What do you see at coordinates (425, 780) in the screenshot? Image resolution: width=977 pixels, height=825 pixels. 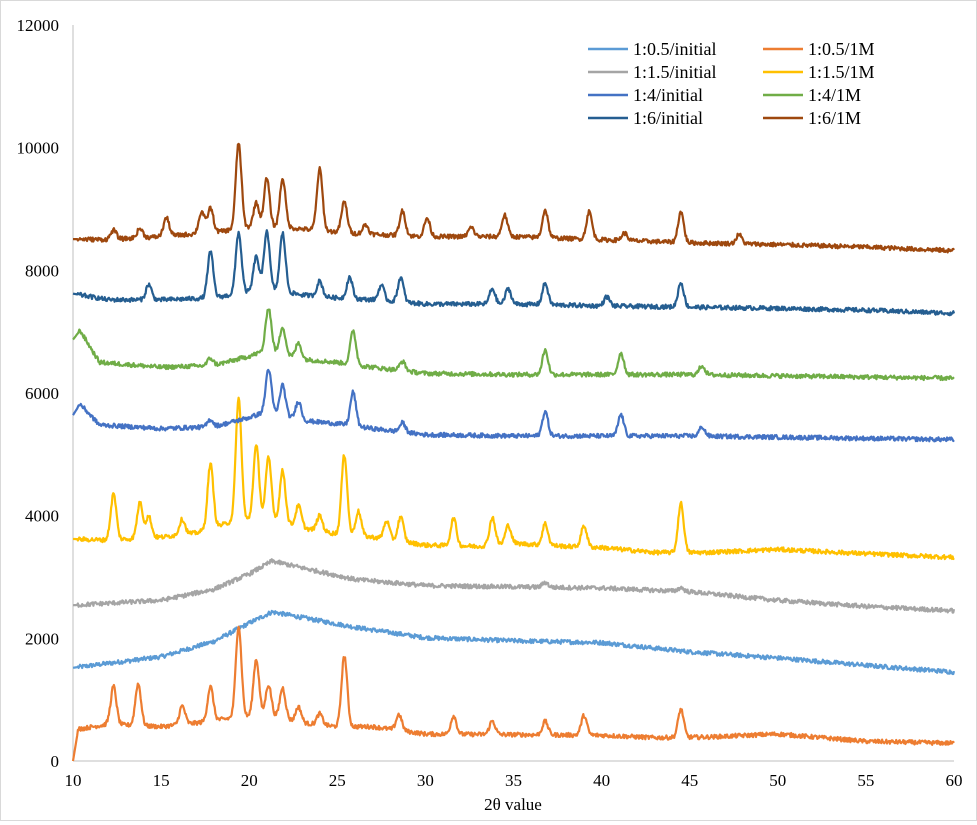 I see `x-tick-label: 30` at bounding box center [425, 780].